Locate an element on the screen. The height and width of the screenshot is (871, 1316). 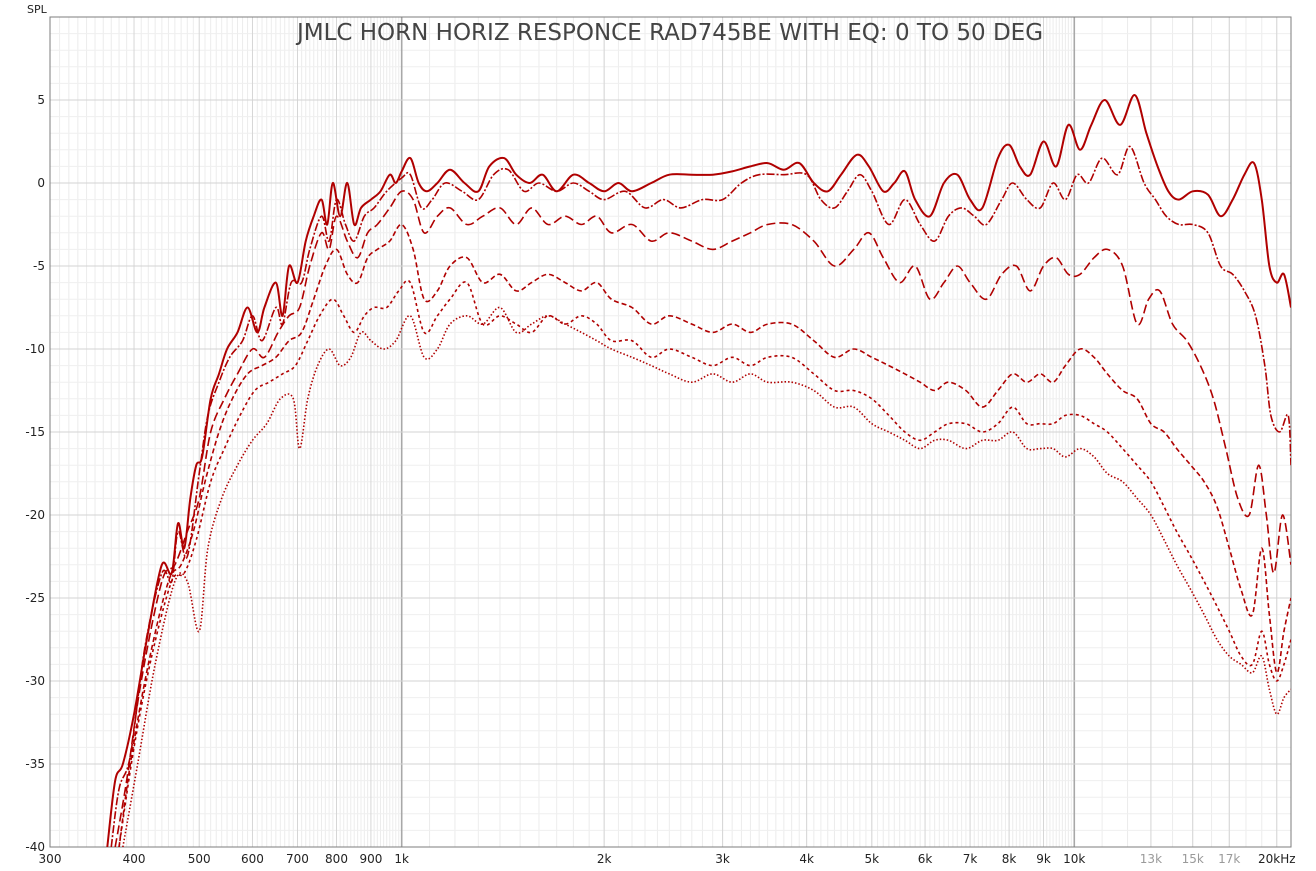
x-tick-label: 800 is located at coordinates (336, 859).